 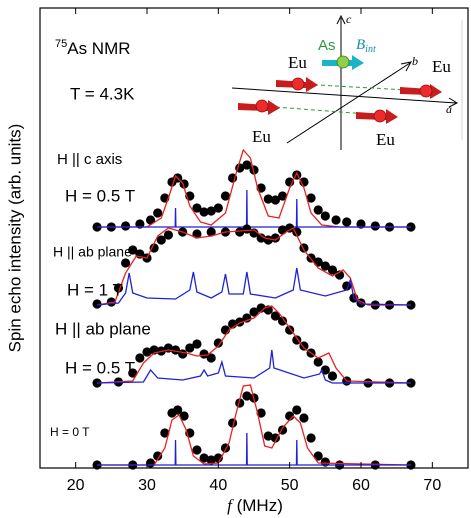 I want to click on x-tick-label: 70, so click(x=432, y=485).